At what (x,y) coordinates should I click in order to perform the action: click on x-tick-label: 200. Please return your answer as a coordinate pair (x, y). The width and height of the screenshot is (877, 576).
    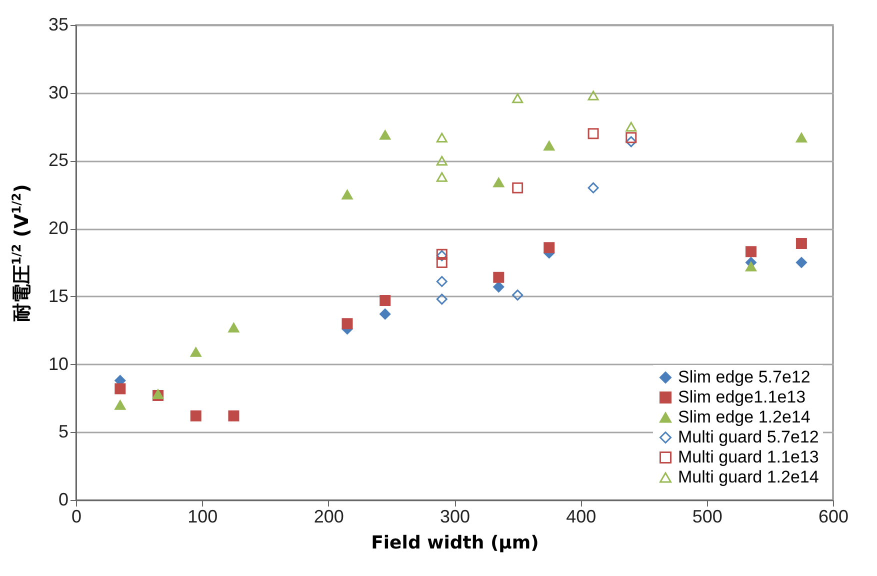
    Looking at the image, I should click on (329, 516).